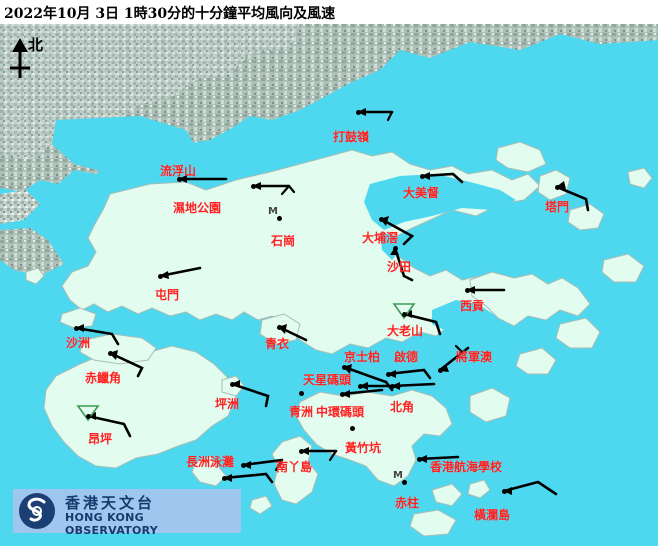 This screenshot has height=546, width=658. I want to click on wind-barb-ngong-ping, so click(109, 426).